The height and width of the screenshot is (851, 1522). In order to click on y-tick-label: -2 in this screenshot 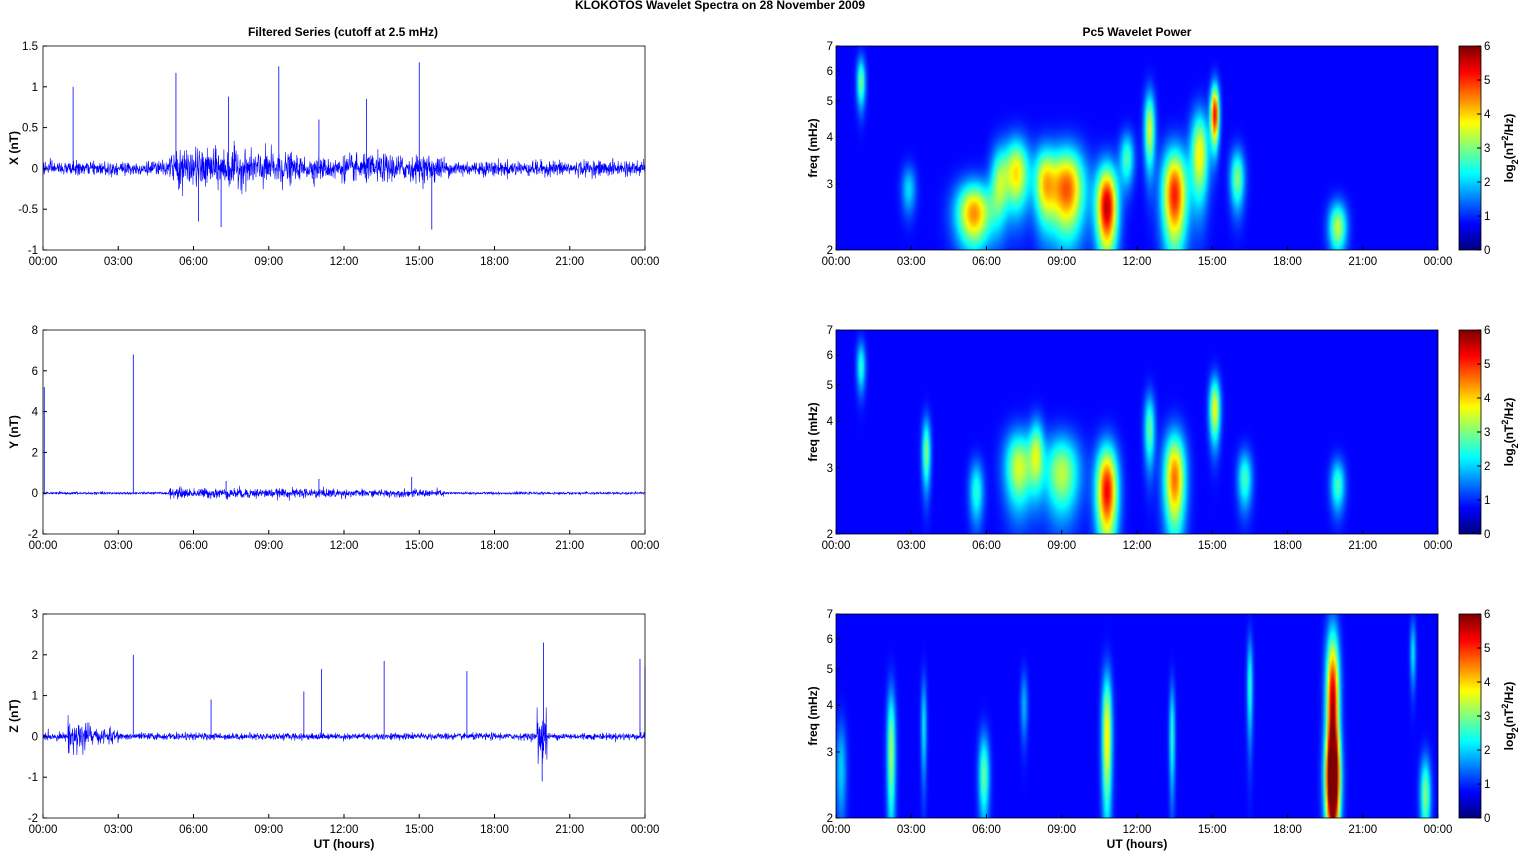, I will do `click(33, 535)`.